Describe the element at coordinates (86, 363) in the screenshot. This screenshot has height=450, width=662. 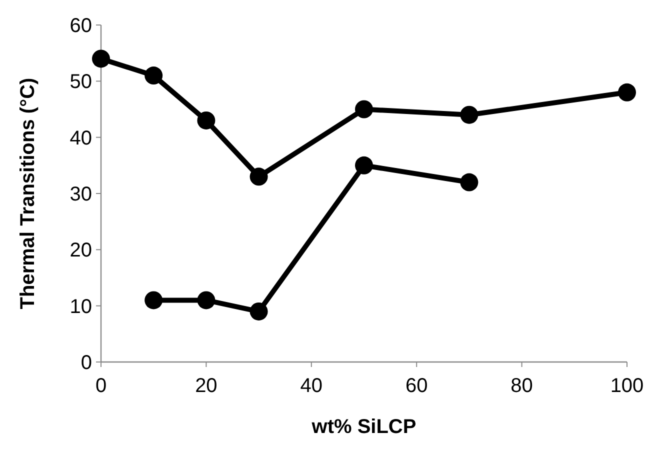
I see `y-tick-label: 0` at that location.